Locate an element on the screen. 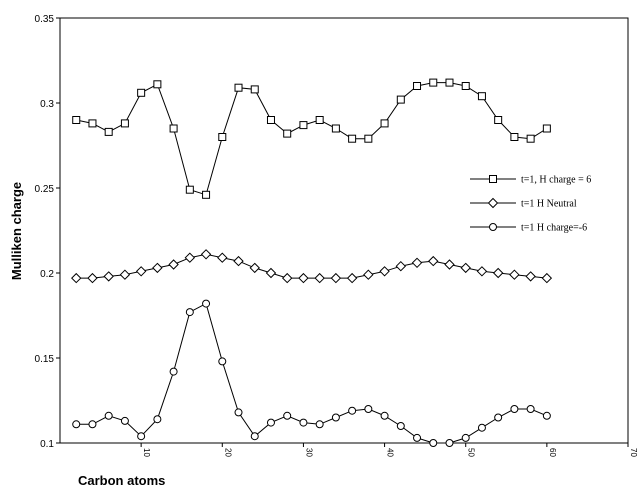 The height and width of the screenshot is (498, 640). y-tick-label: 0.15 is located at coordinates (45, 359).